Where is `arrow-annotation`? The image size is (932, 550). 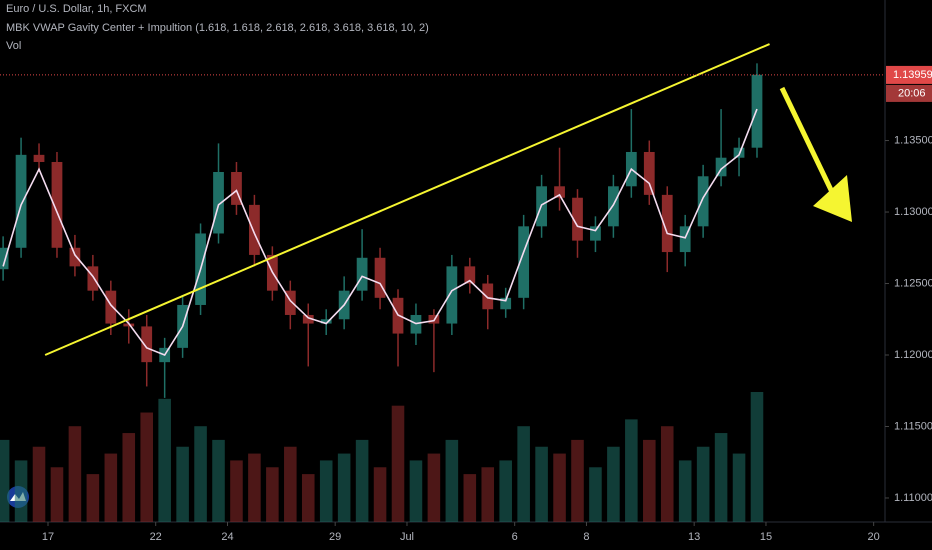
arrow-annotation is located at coordinates (815, 154).